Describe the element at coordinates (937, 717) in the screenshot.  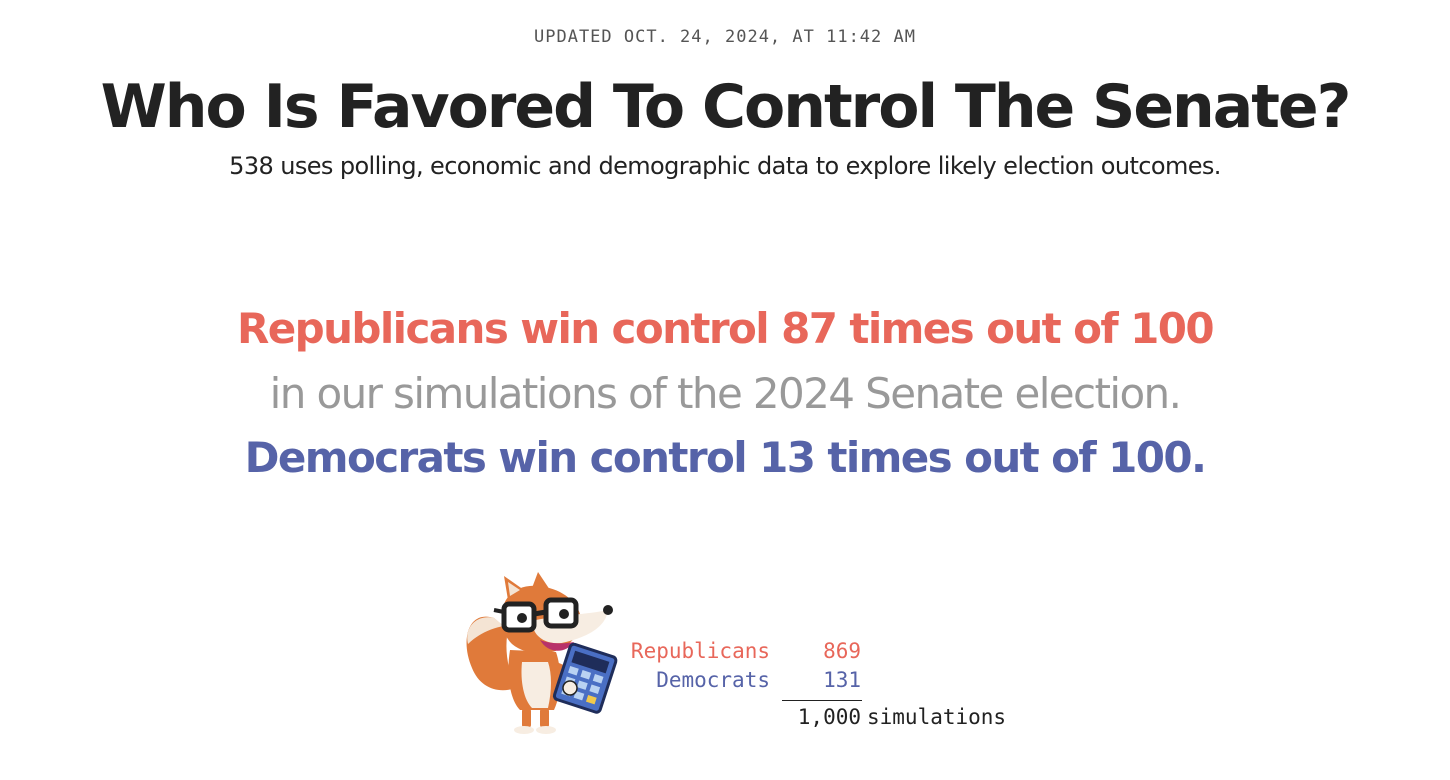
I see `tally-total-unit: simulations` at that location.